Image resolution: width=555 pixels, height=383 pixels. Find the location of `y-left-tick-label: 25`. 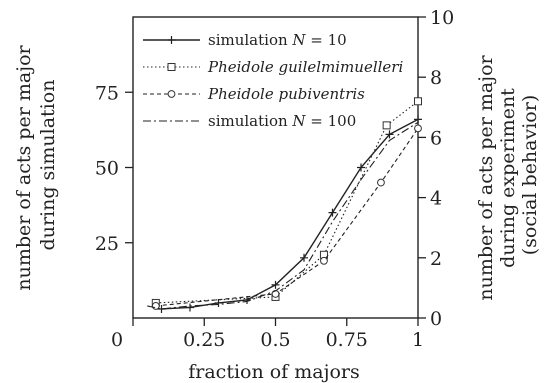

y-left-tick-label: 25 is located at coordinates (107, 244).